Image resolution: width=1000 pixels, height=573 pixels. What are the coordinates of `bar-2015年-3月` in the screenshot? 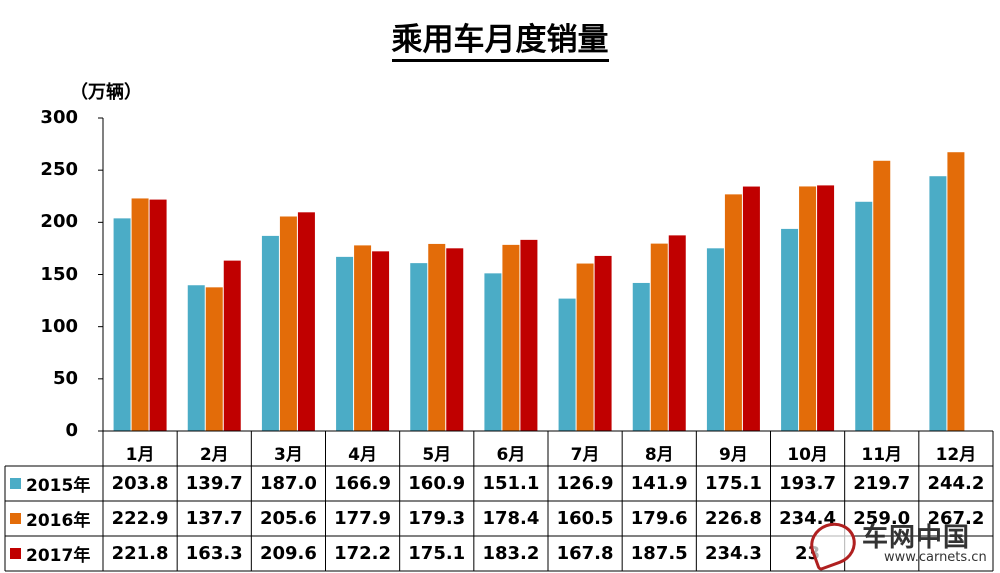 It's located at (270, 333).